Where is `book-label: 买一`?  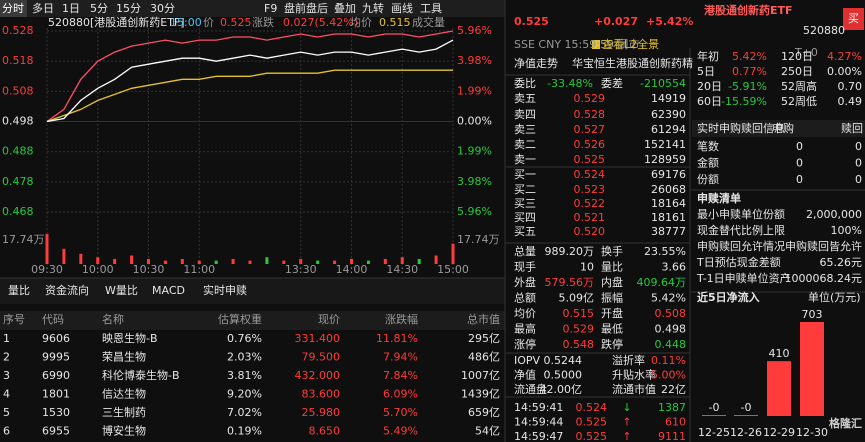
book-label: 买一 is located at coordinates (525, 174).